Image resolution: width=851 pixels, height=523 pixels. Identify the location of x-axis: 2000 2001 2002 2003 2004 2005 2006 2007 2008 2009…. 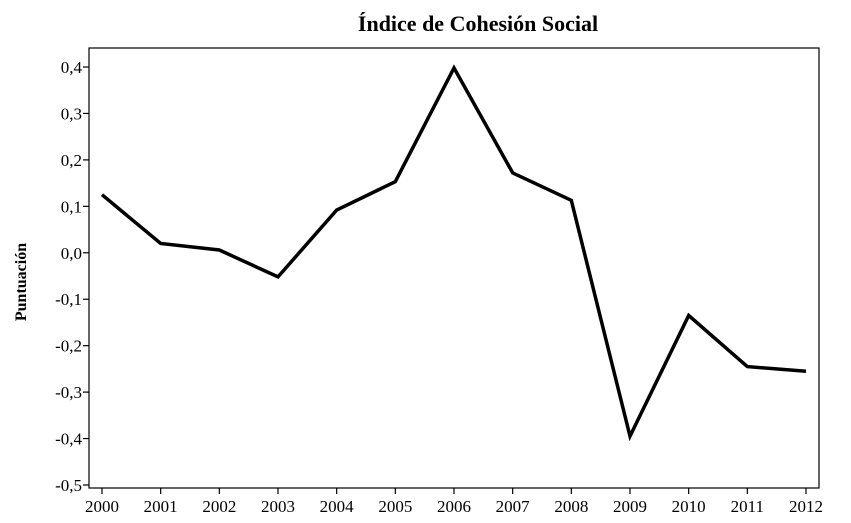
(454, 502).